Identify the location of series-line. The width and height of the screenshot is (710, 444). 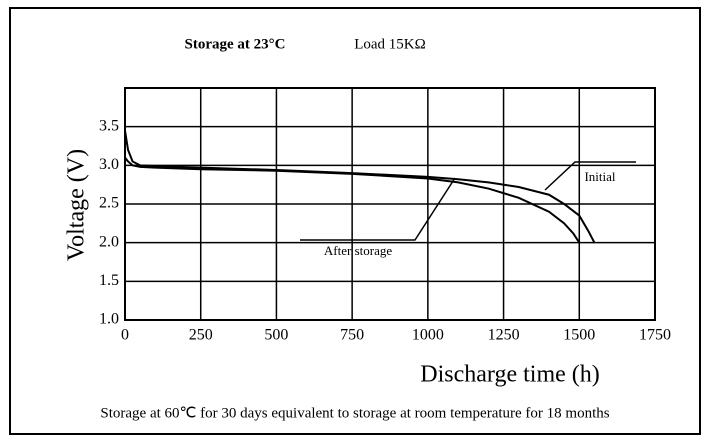
(352, 200).